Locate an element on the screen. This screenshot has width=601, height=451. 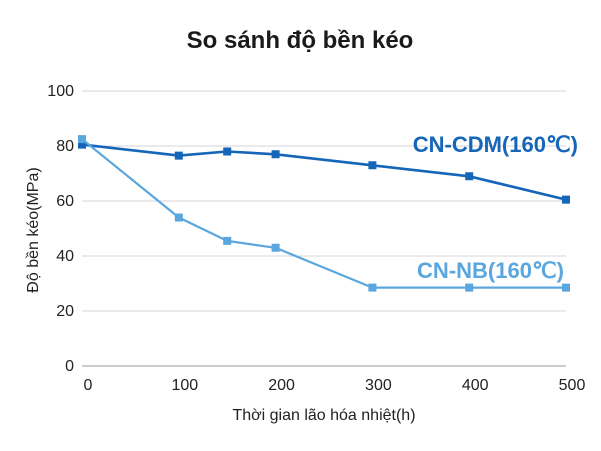
x-tick-label: 0 is located at coordinates (88, 385).